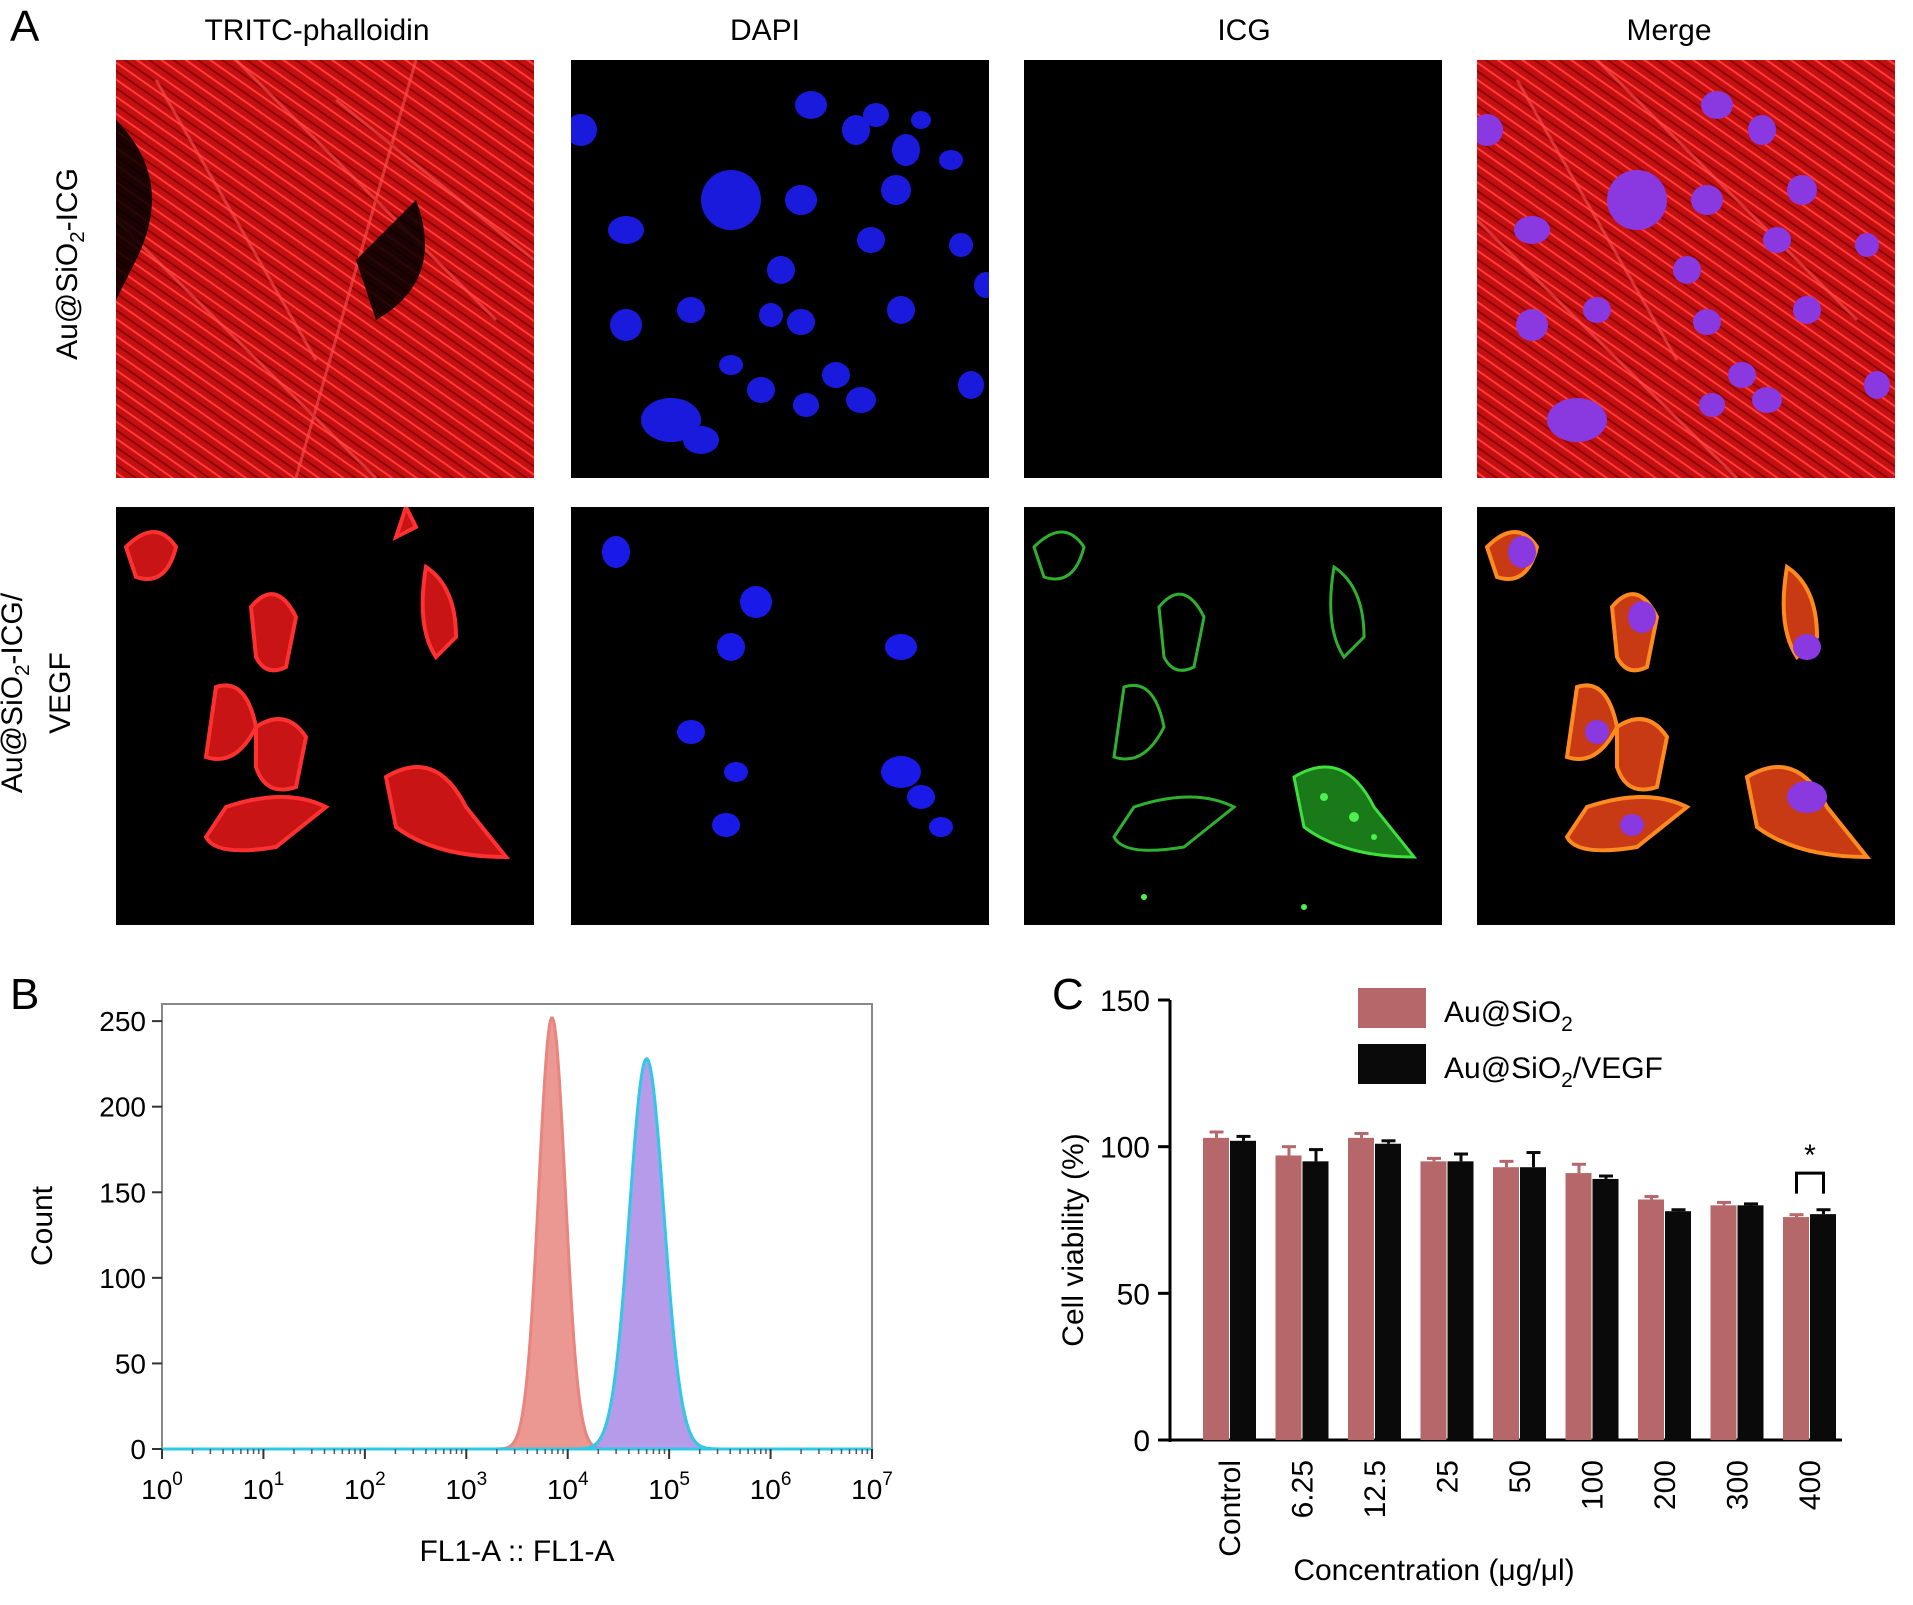 The height and width of the screenshot is (1605, 1913). I want to click on image-row1-merge, so click(1686, 269).